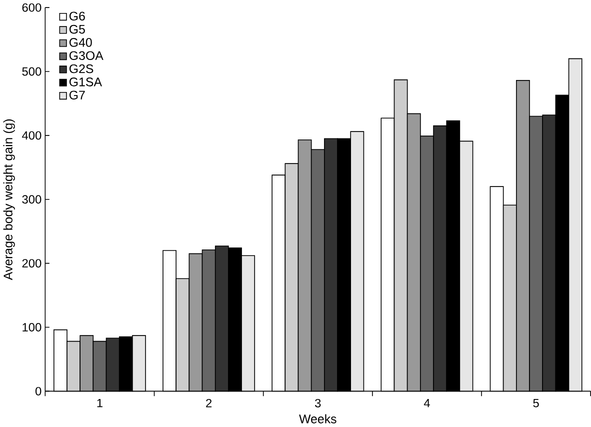  What do you see at coordinates (80, 43) in the screenshot?
I see `legend-label: G40` at bounding box center [80, 43].